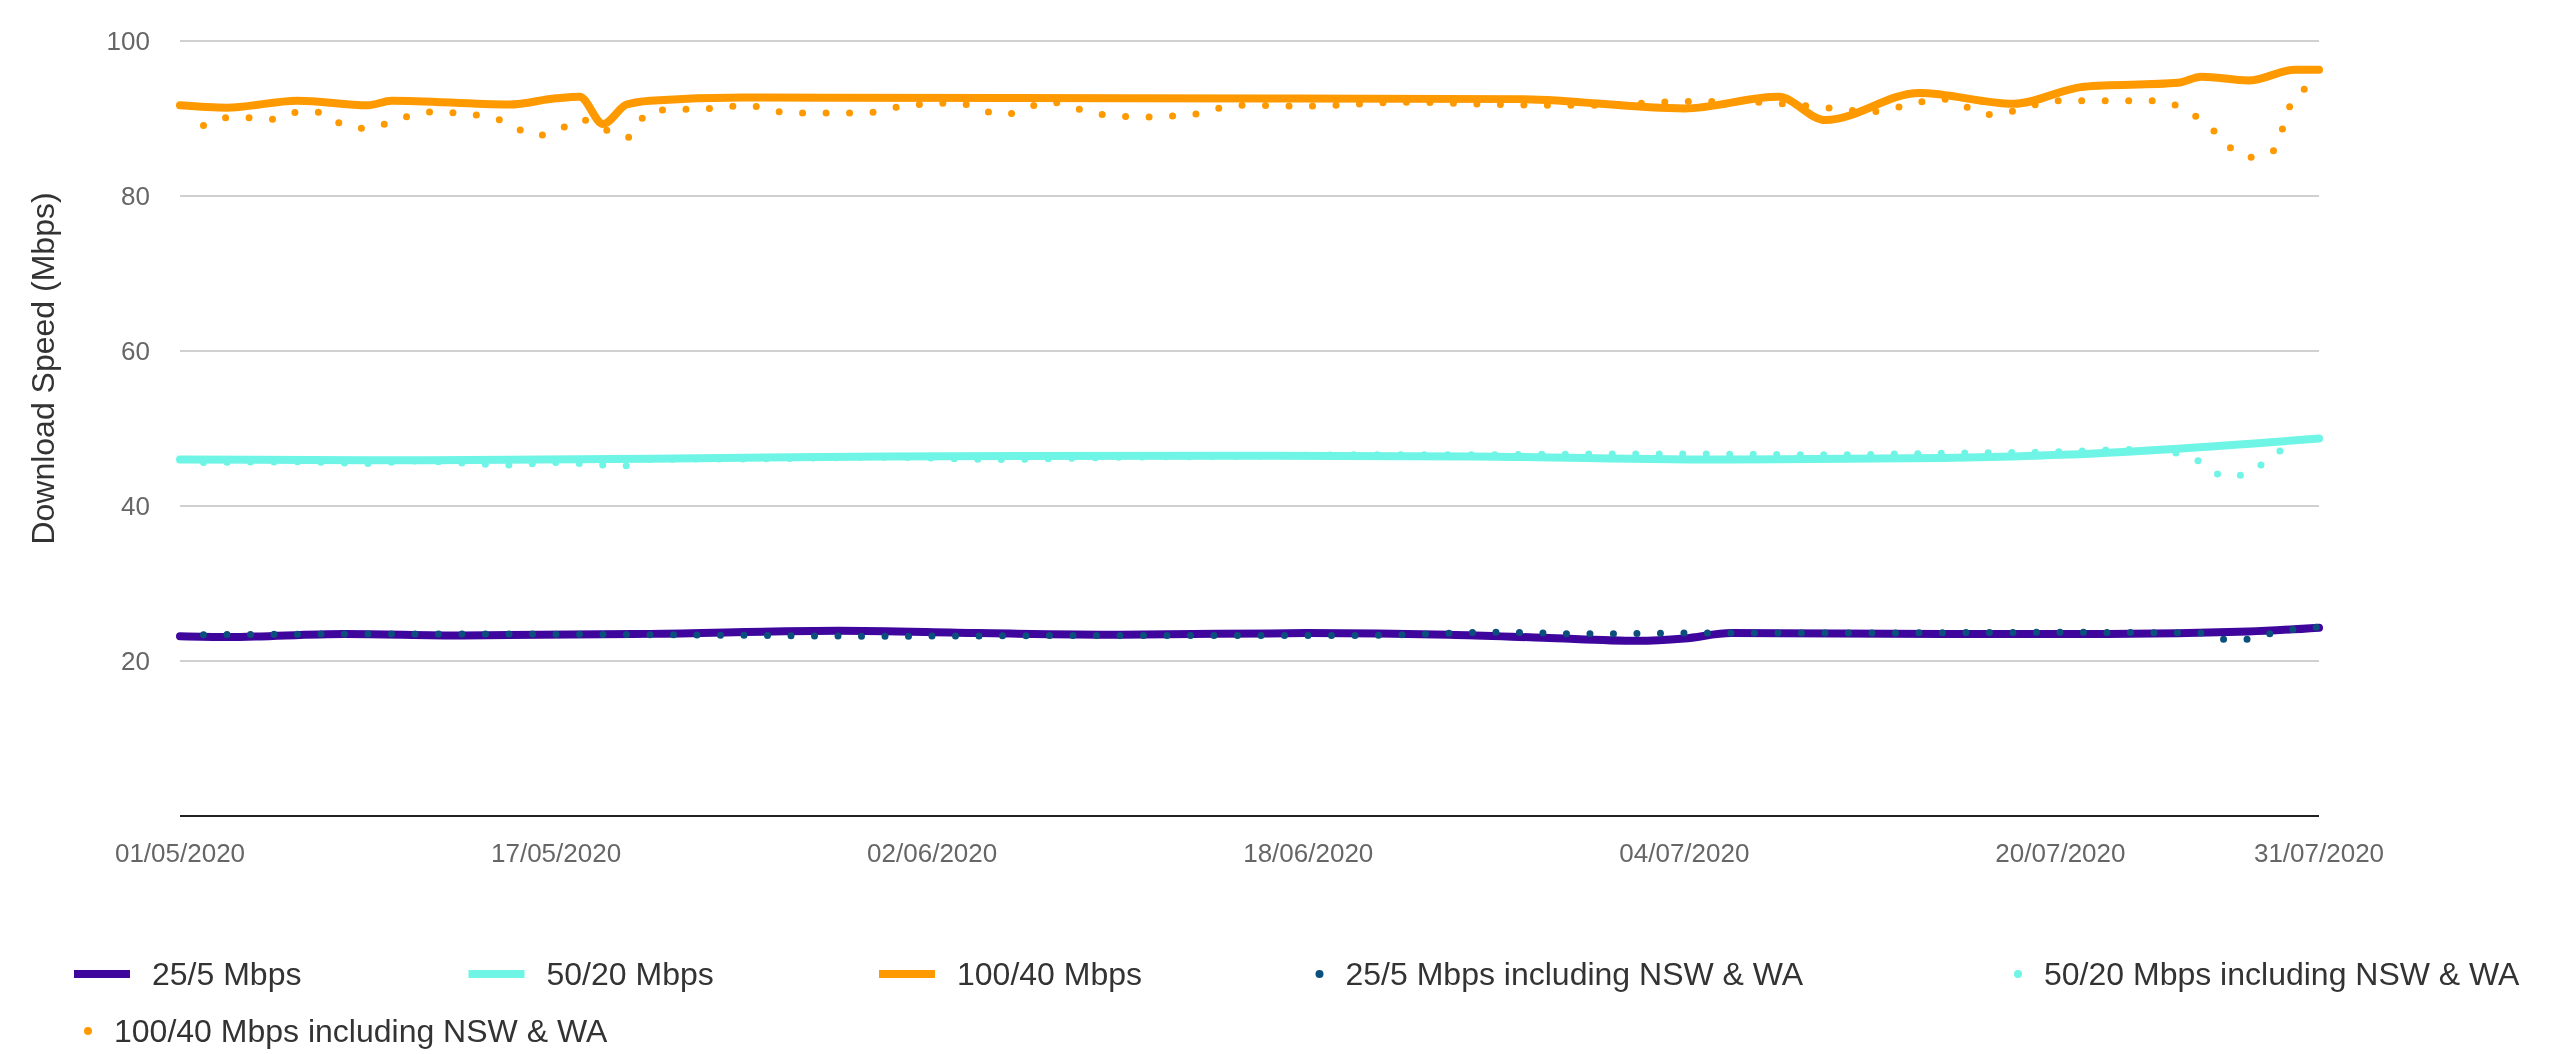  Describe the element at coordinates (630, 974) in the screenshot. I see `legend-label: 50/20 Mbps` at that location.